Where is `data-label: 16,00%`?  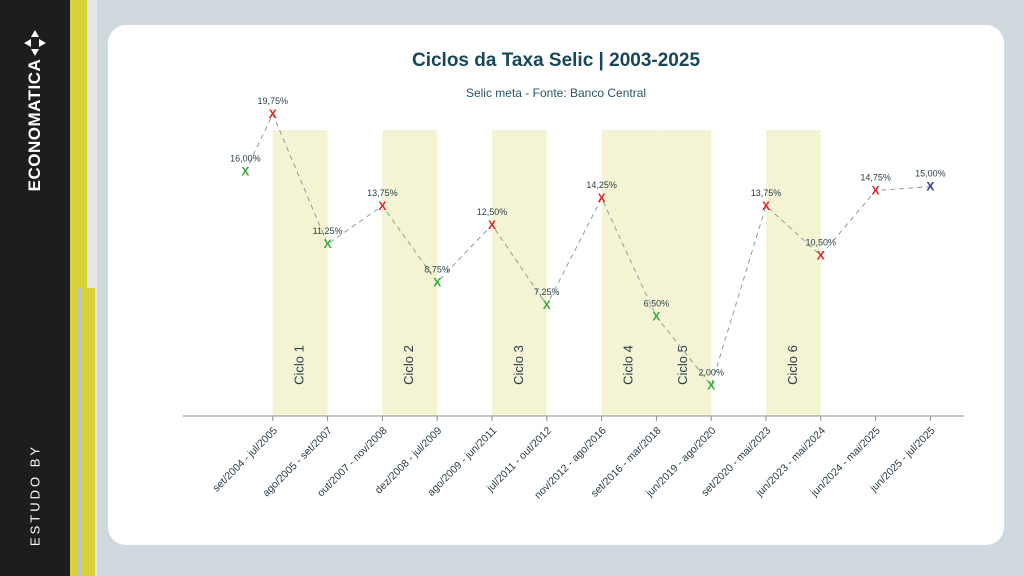
data-label: 16,00% is located at coordinates (245, 158).